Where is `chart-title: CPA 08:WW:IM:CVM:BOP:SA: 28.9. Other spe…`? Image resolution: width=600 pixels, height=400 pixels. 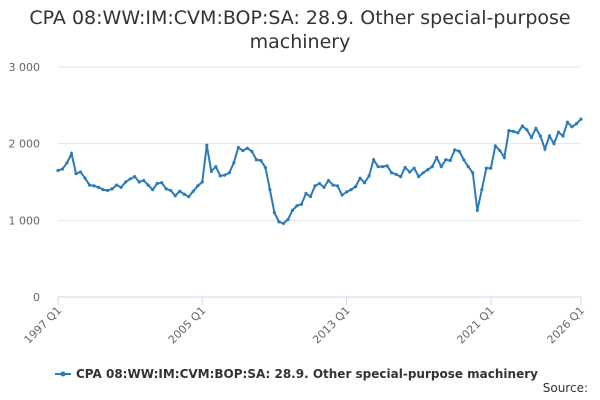
chart-title: CPA 08:WW:IM:CVM:BOP:SA: 28.9. Other spe… is located at coordinates (300, 30).